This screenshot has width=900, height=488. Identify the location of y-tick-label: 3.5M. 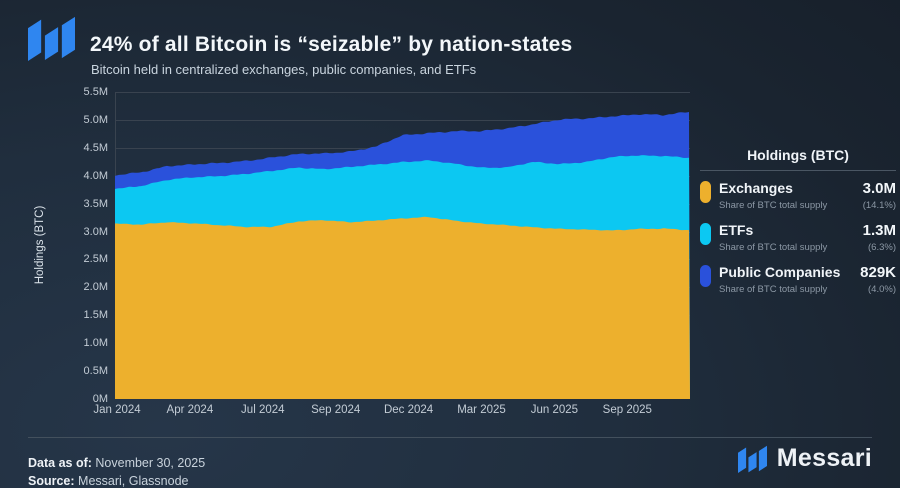
(95, 203).